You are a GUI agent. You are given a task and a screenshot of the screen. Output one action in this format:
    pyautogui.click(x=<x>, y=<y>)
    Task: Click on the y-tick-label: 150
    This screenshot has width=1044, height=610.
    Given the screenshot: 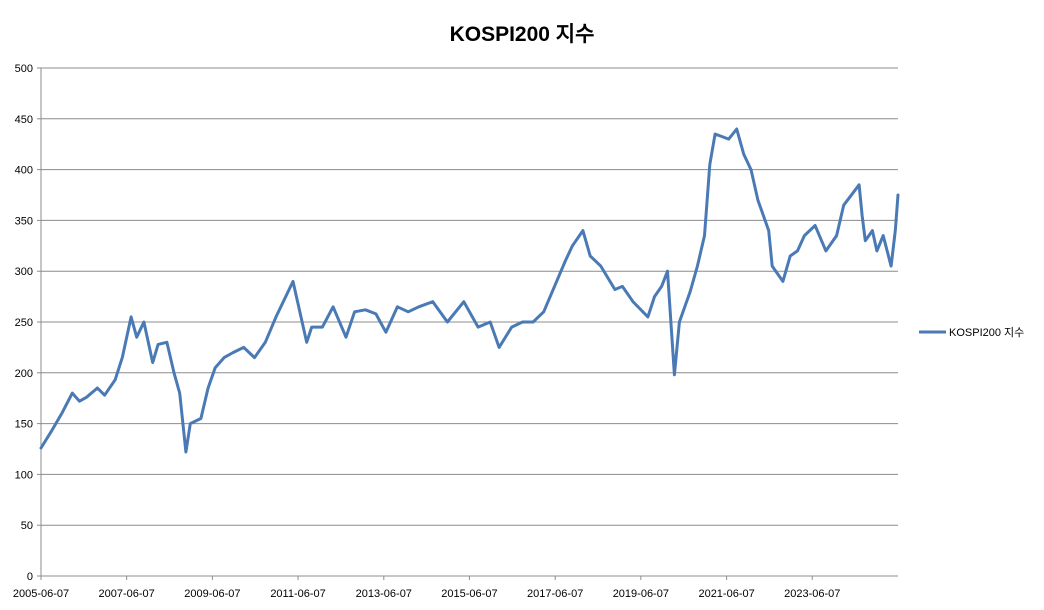 What is the action you would take?
    pyautogui.click(x=24, y=425)
    